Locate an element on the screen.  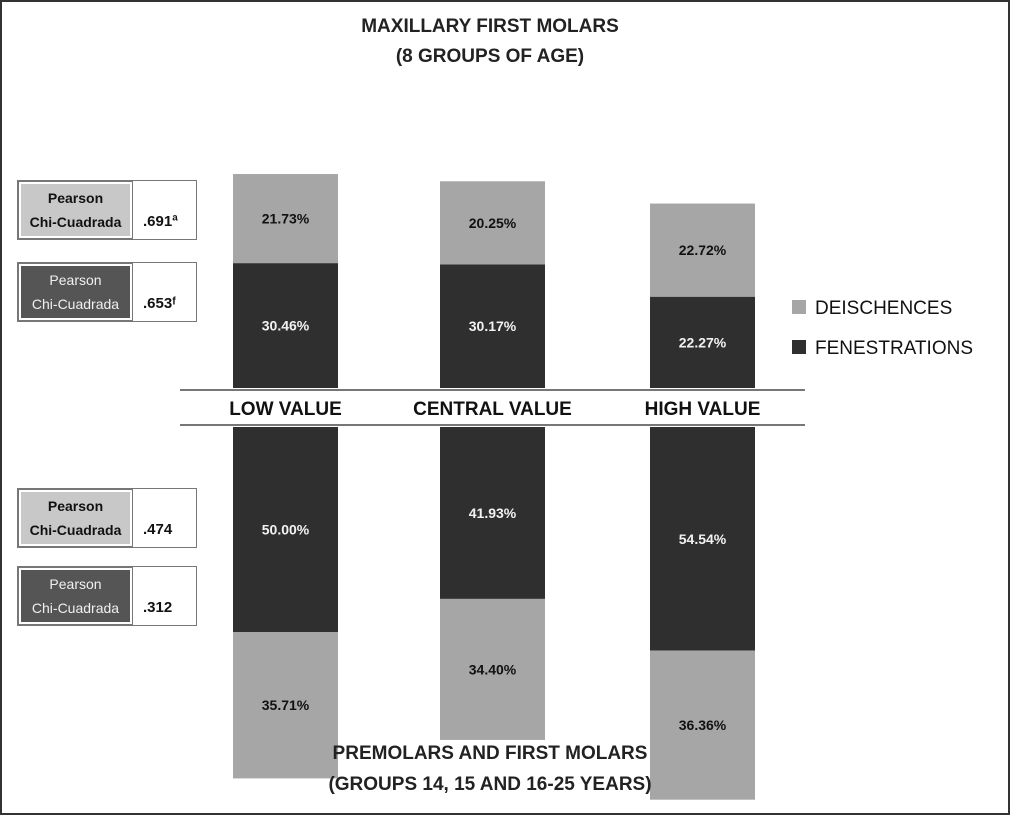
pearson-value: .691ª is located at coordinates (160, 221).